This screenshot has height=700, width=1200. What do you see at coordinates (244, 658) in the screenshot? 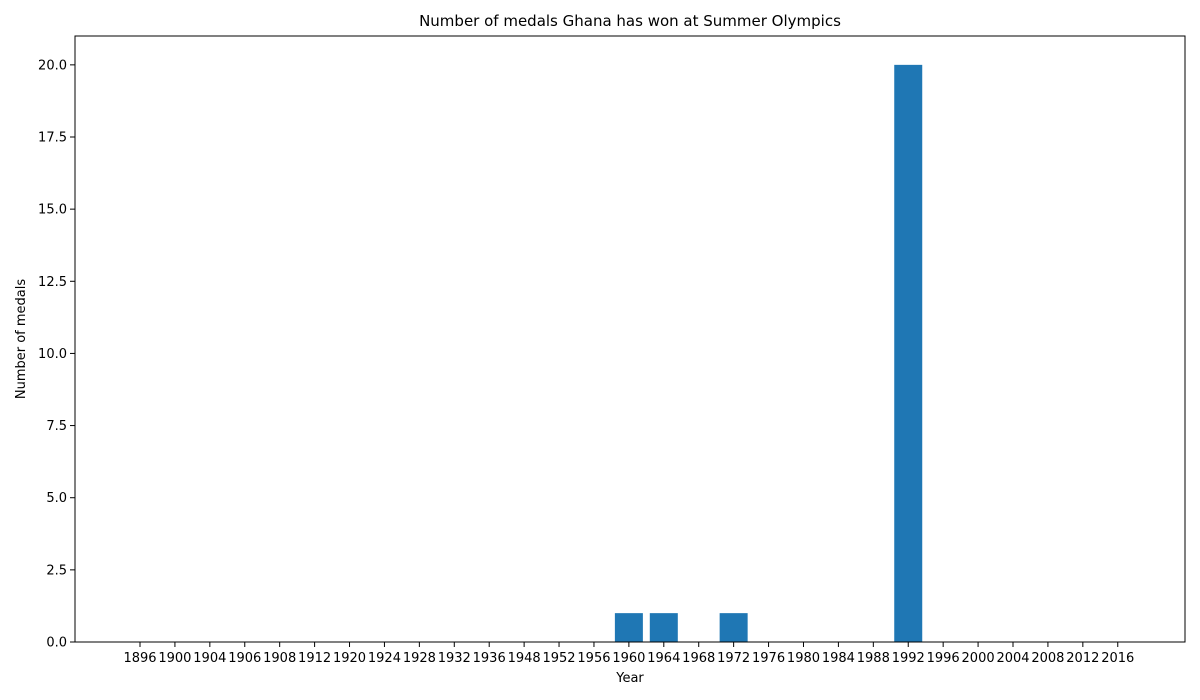
I see `x-tick-label: 1906` at bounding box center [244, 658].